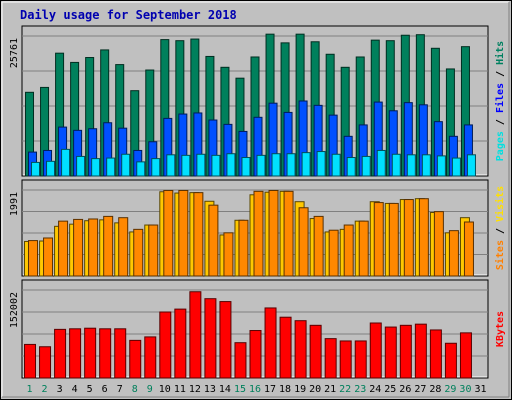  I want to click on x-tick-label: 18, so click(285, 389).